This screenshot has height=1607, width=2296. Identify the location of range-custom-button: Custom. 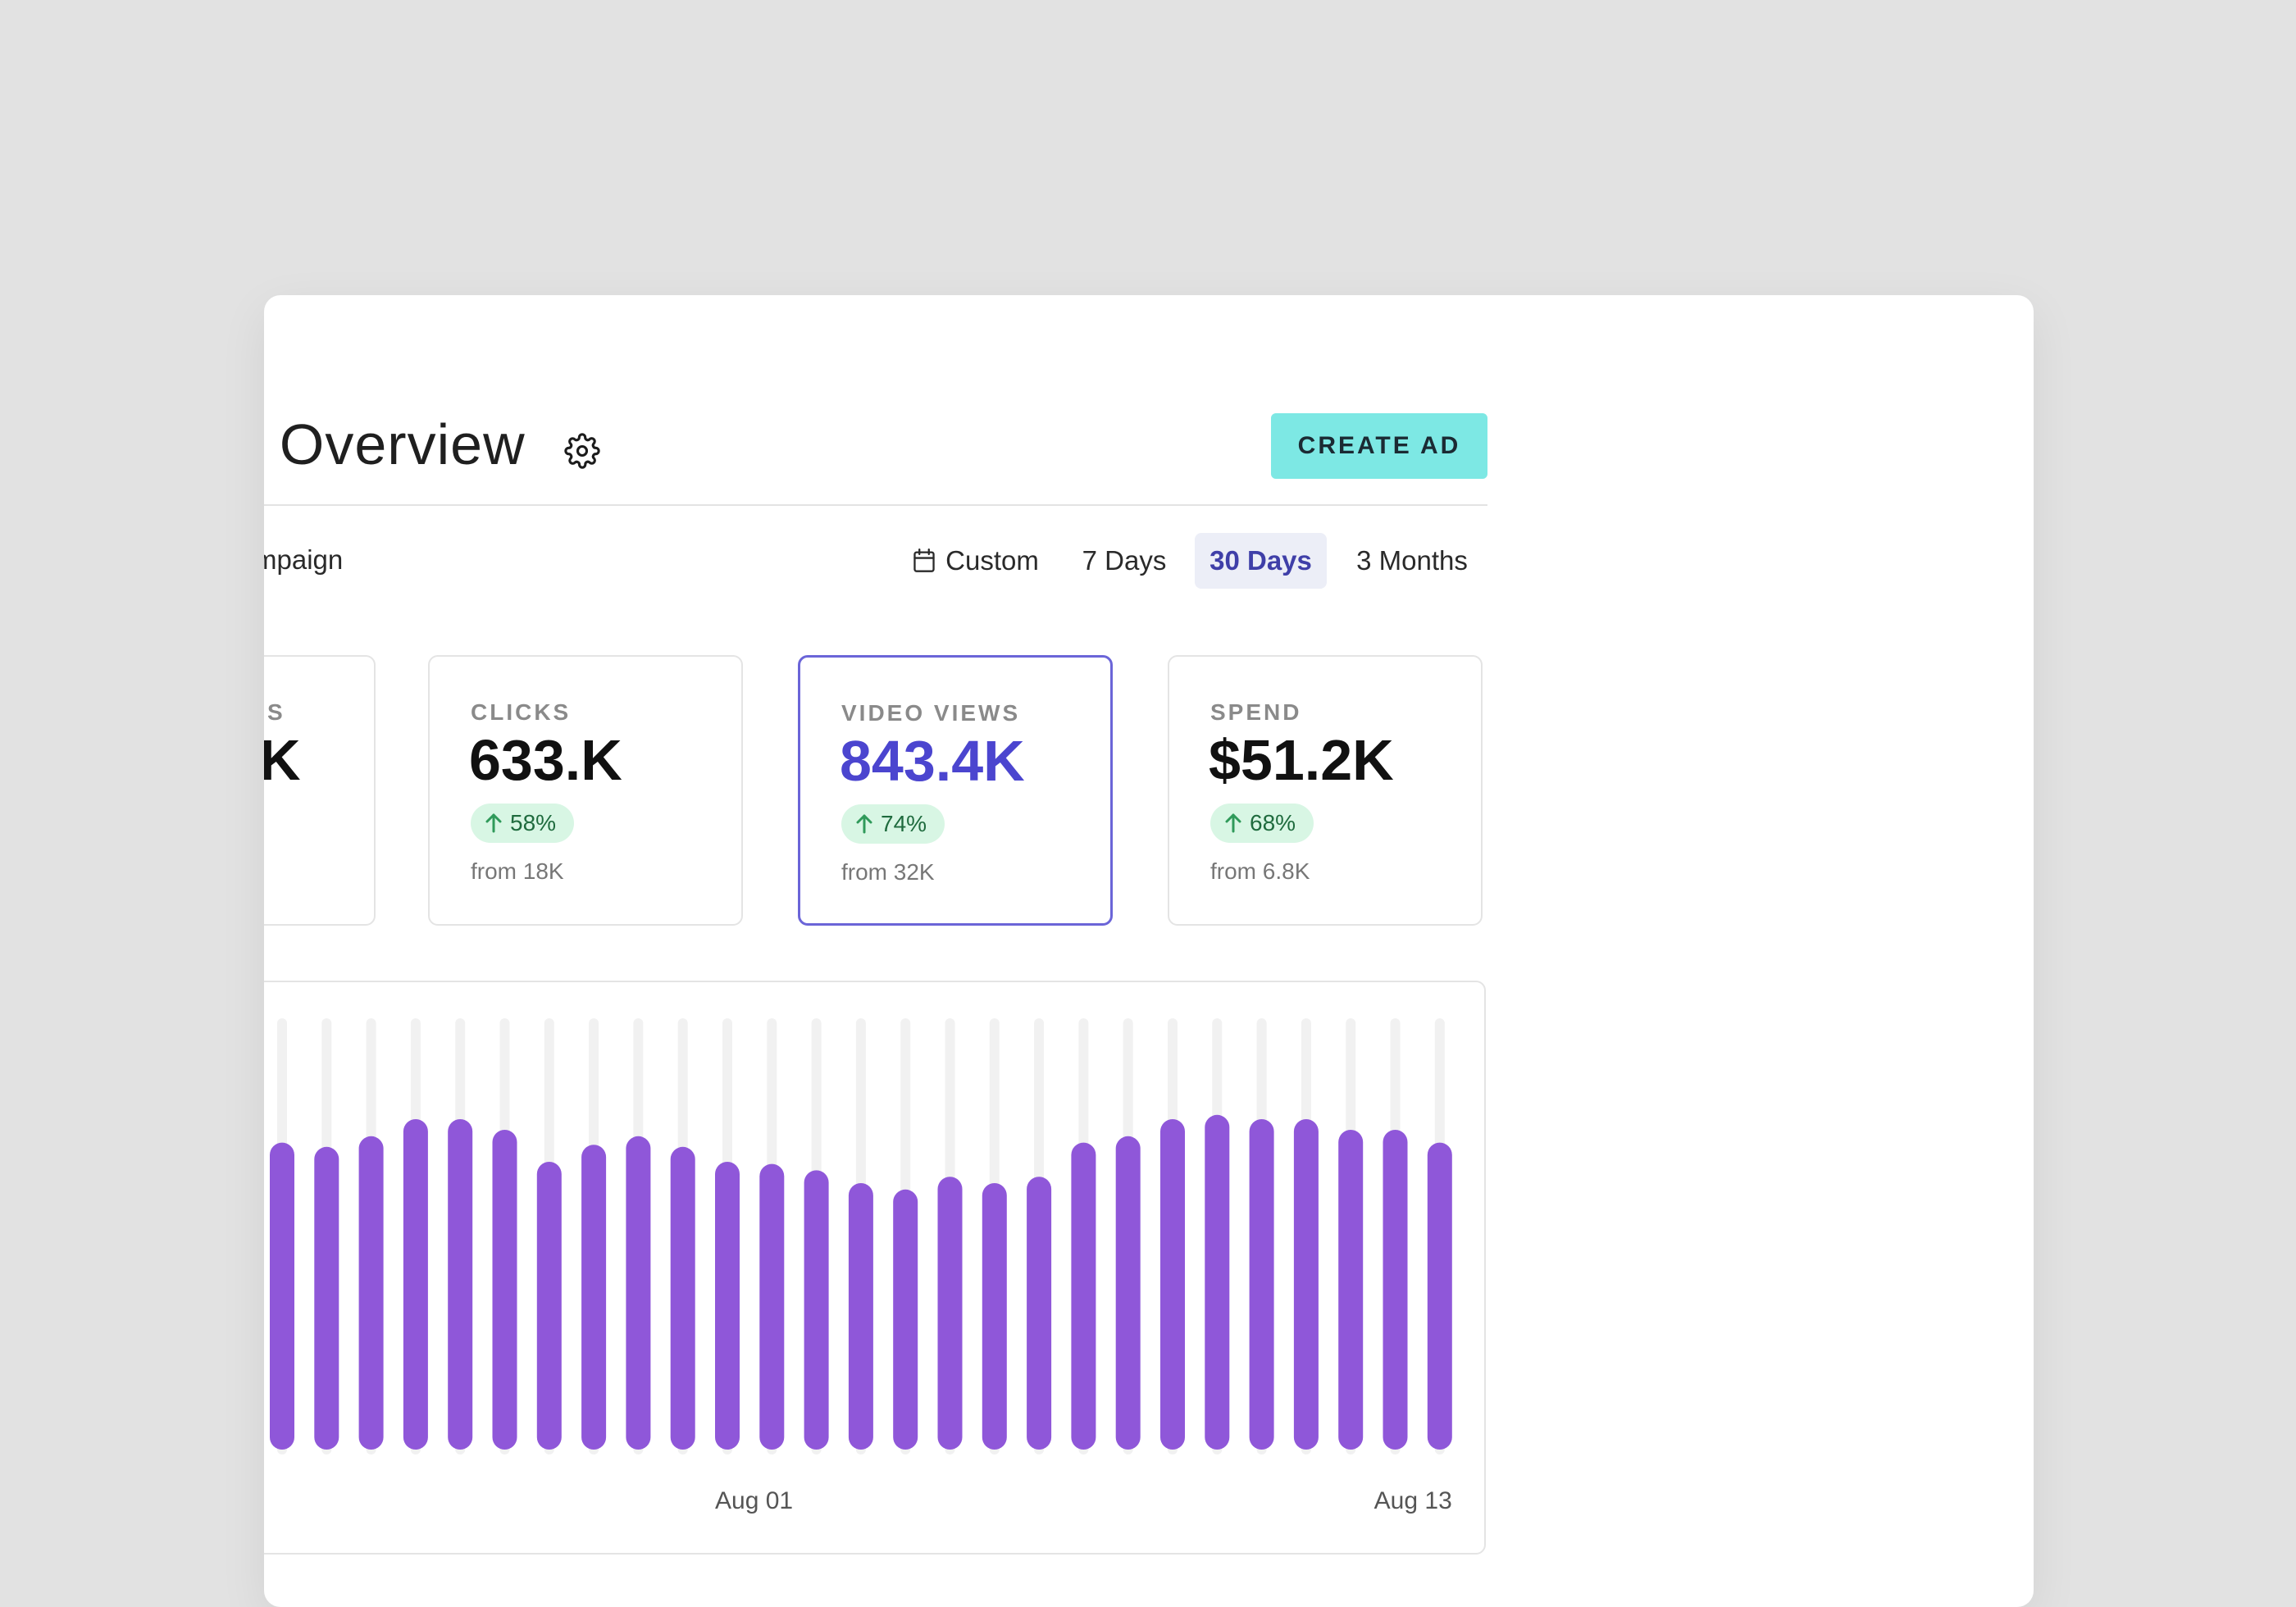
(976, 561).